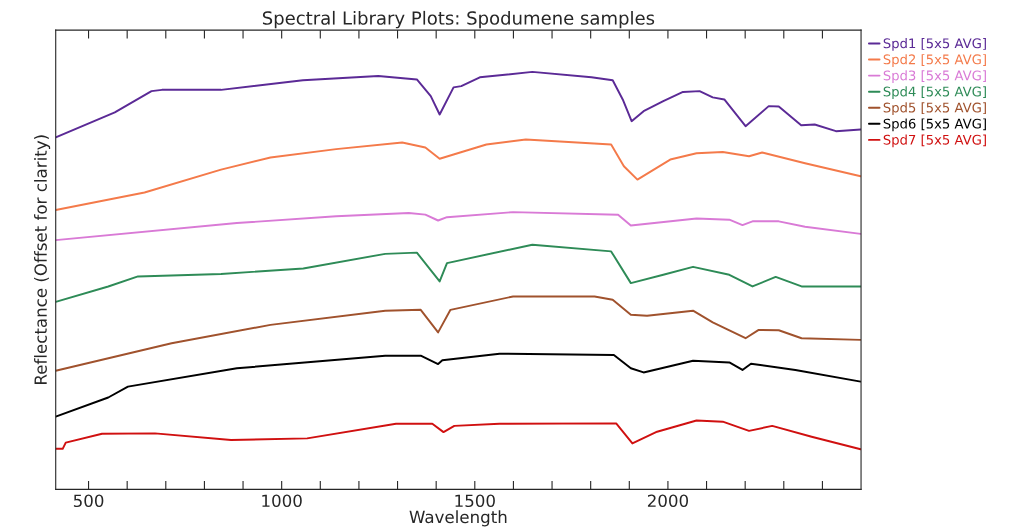 This screenshot has width=1013, height=529. Describe the element at coordinates (458, 518) in the screenshot. I see `x-axis-title: Wavelength` at that location.